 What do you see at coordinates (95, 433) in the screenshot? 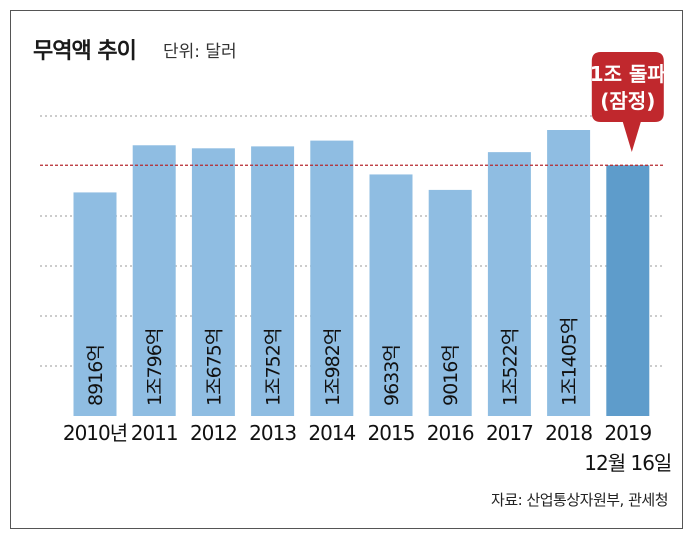
I see `x-tick-label: 2010년` at bounding box center [95, 433].